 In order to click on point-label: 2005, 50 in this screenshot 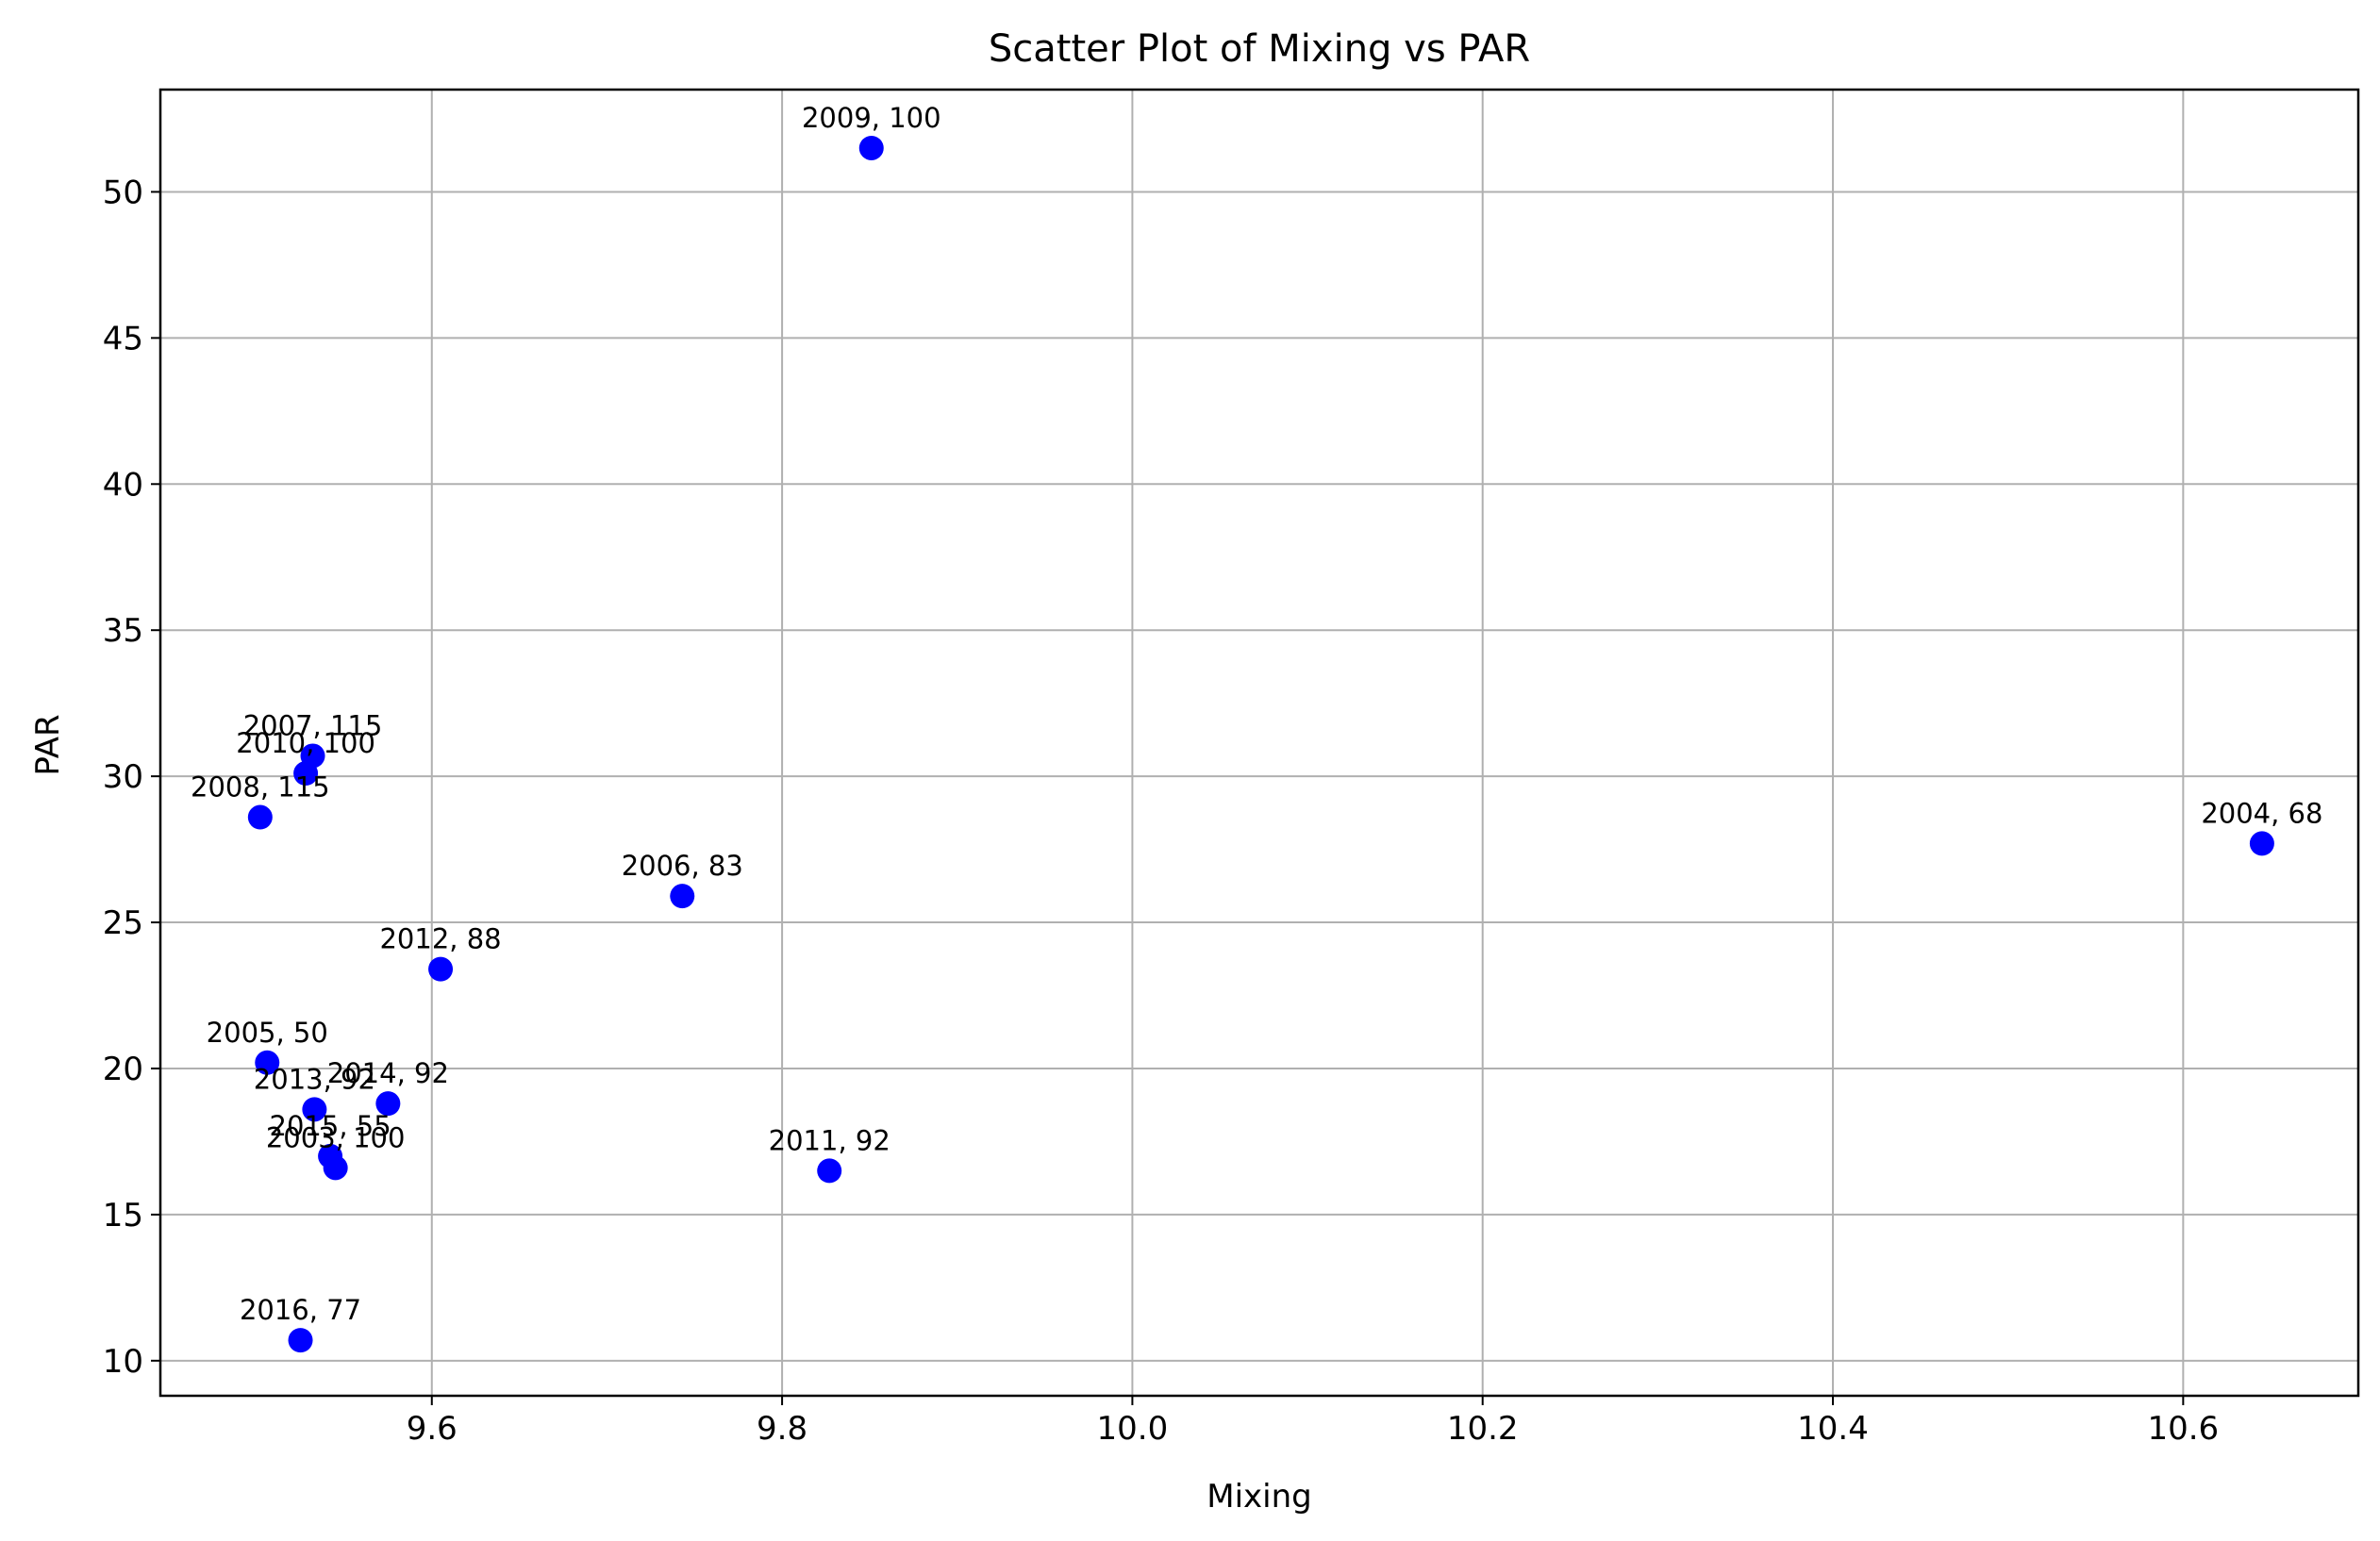, I will do `click(267, 1033)`.